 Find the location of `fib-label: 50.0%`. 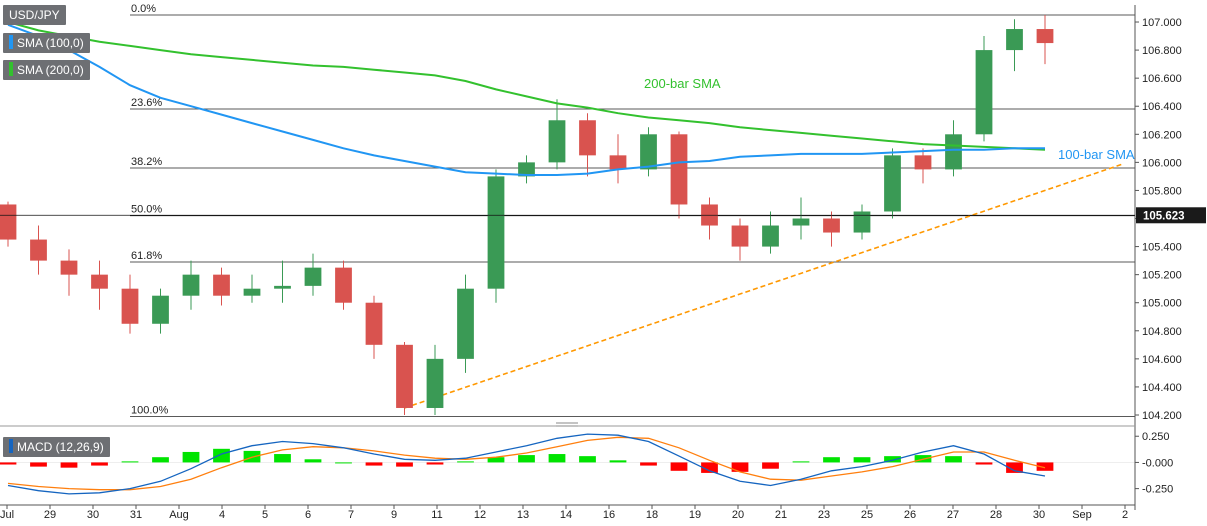

fib-label: 50.0% is located at coordinates (146, 210).